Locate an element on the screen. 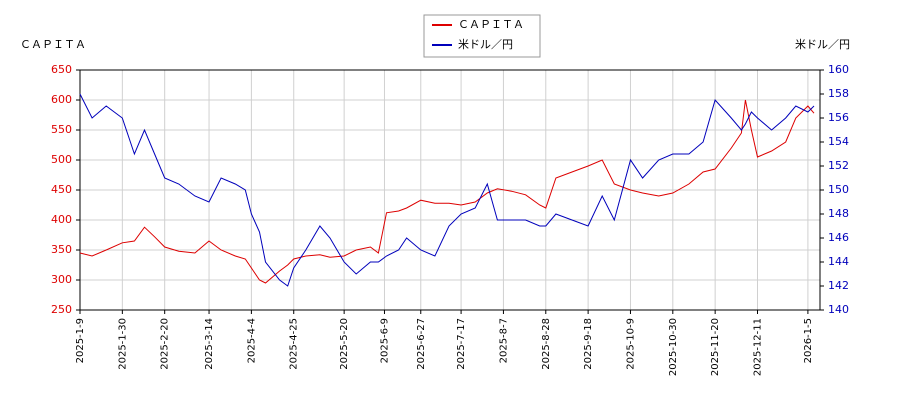 This screenshot has height=400, width=900. y-tick-label: 600 is located at coordinates (61, 99).